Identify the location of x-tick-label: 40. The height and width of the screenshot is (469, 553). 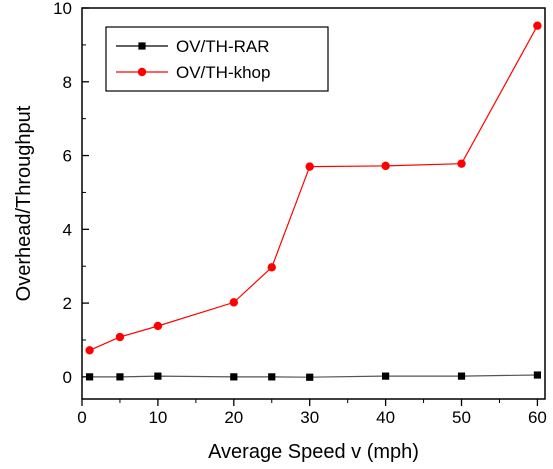
(385, 417).